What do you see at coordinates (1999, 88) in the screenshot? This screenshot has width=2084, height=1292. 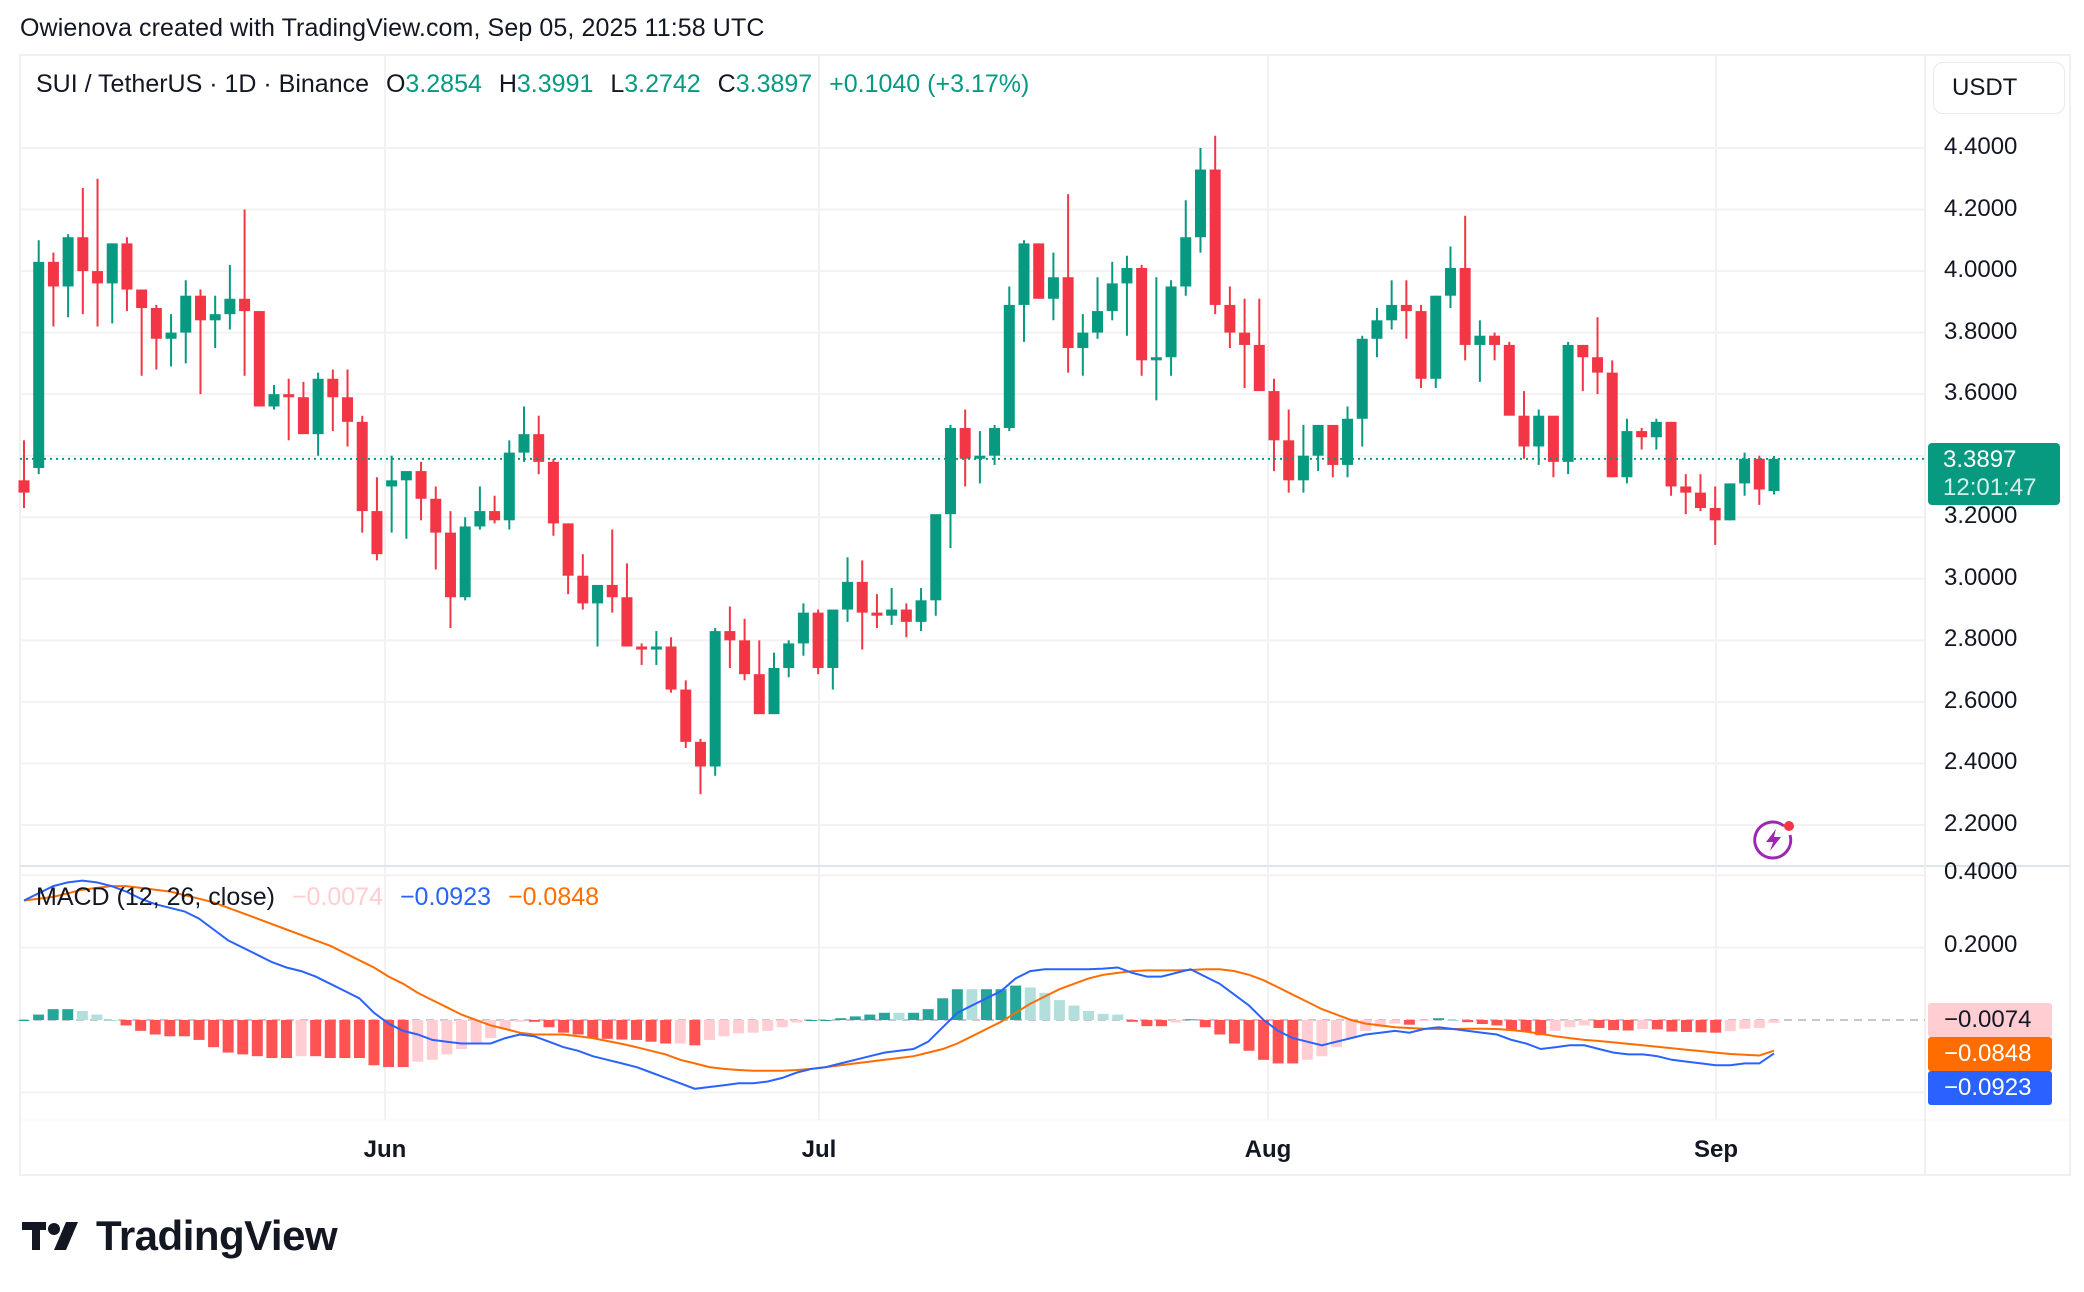 I see `currency-button: USDT` at bounding box center [1999, 88].